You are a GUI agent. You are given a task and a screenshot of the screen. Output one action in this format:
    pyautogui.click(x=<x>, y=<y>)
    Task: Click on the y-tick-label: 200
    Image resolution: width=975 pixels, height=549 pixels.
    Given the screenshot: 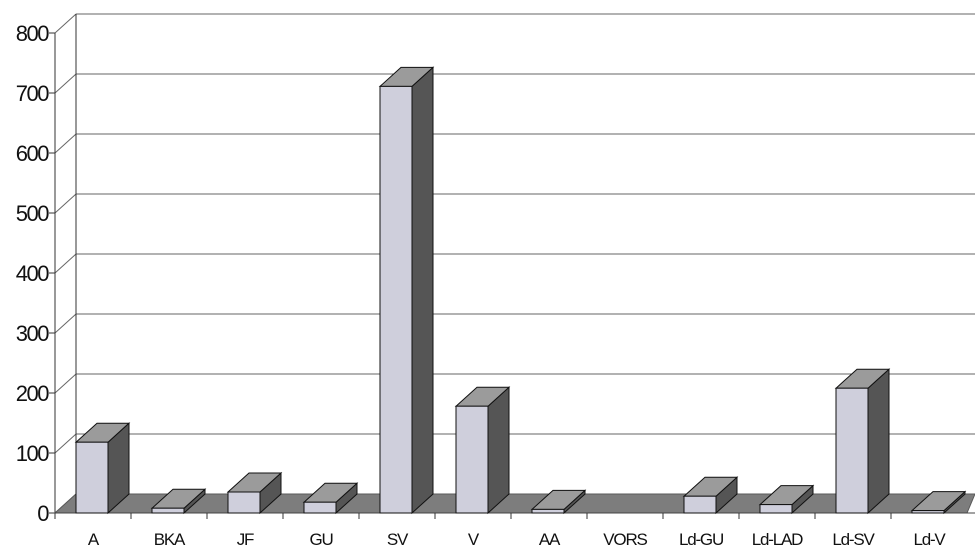 What is the action you would take?
    pyautogui.click(x=32, y=393)
    